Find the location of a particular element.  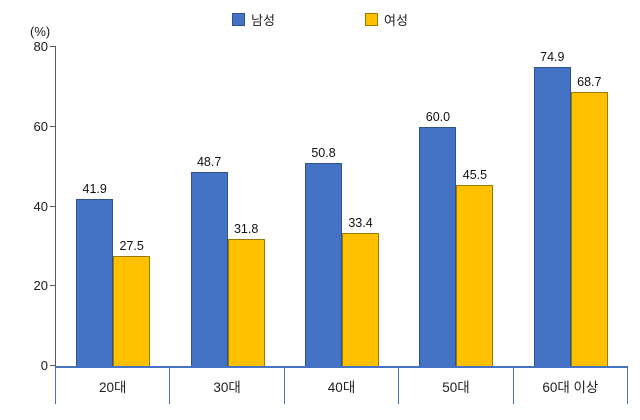

legend-label: 남성 is located at coordinates (263, 20).